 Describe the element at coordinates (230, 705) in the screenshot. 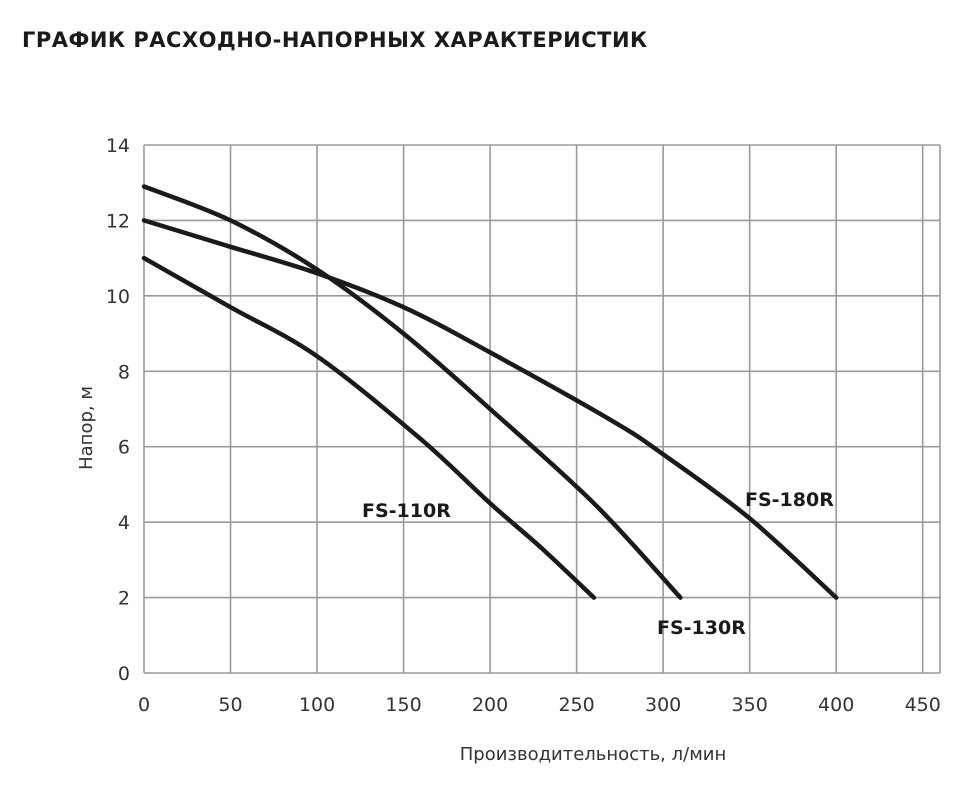

I see `x-tick-label-50: 50` at that location.